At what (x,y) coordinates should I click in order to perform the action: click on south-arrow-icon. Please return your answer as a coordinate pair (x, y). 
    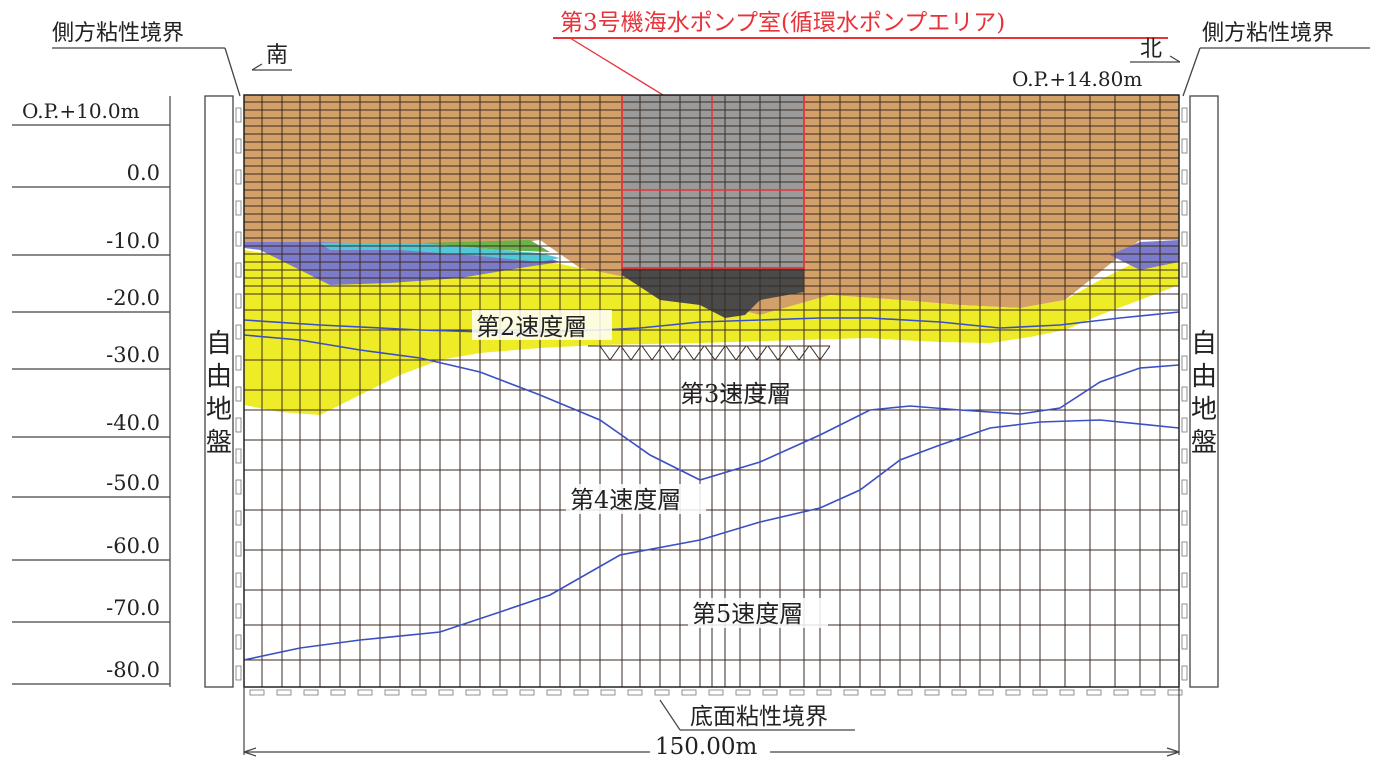
    Looking at the image, I should click on (271, 67).